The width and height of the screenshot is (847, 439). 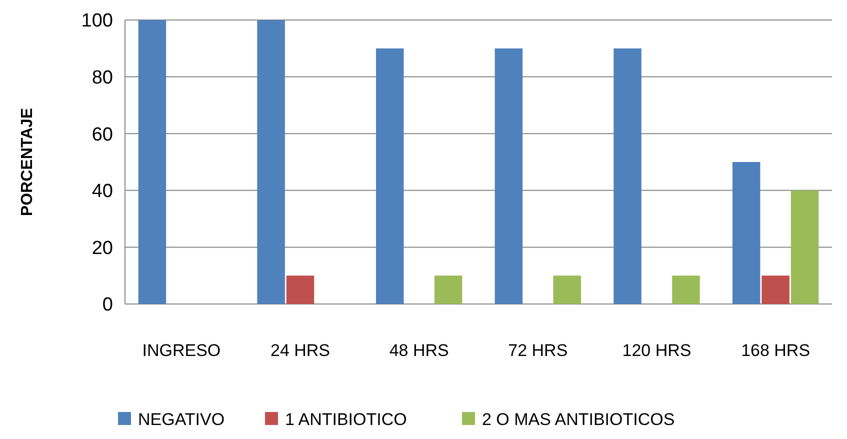 I want to click on x-tick-label: 48 HRS, so click(x=419, y=350).